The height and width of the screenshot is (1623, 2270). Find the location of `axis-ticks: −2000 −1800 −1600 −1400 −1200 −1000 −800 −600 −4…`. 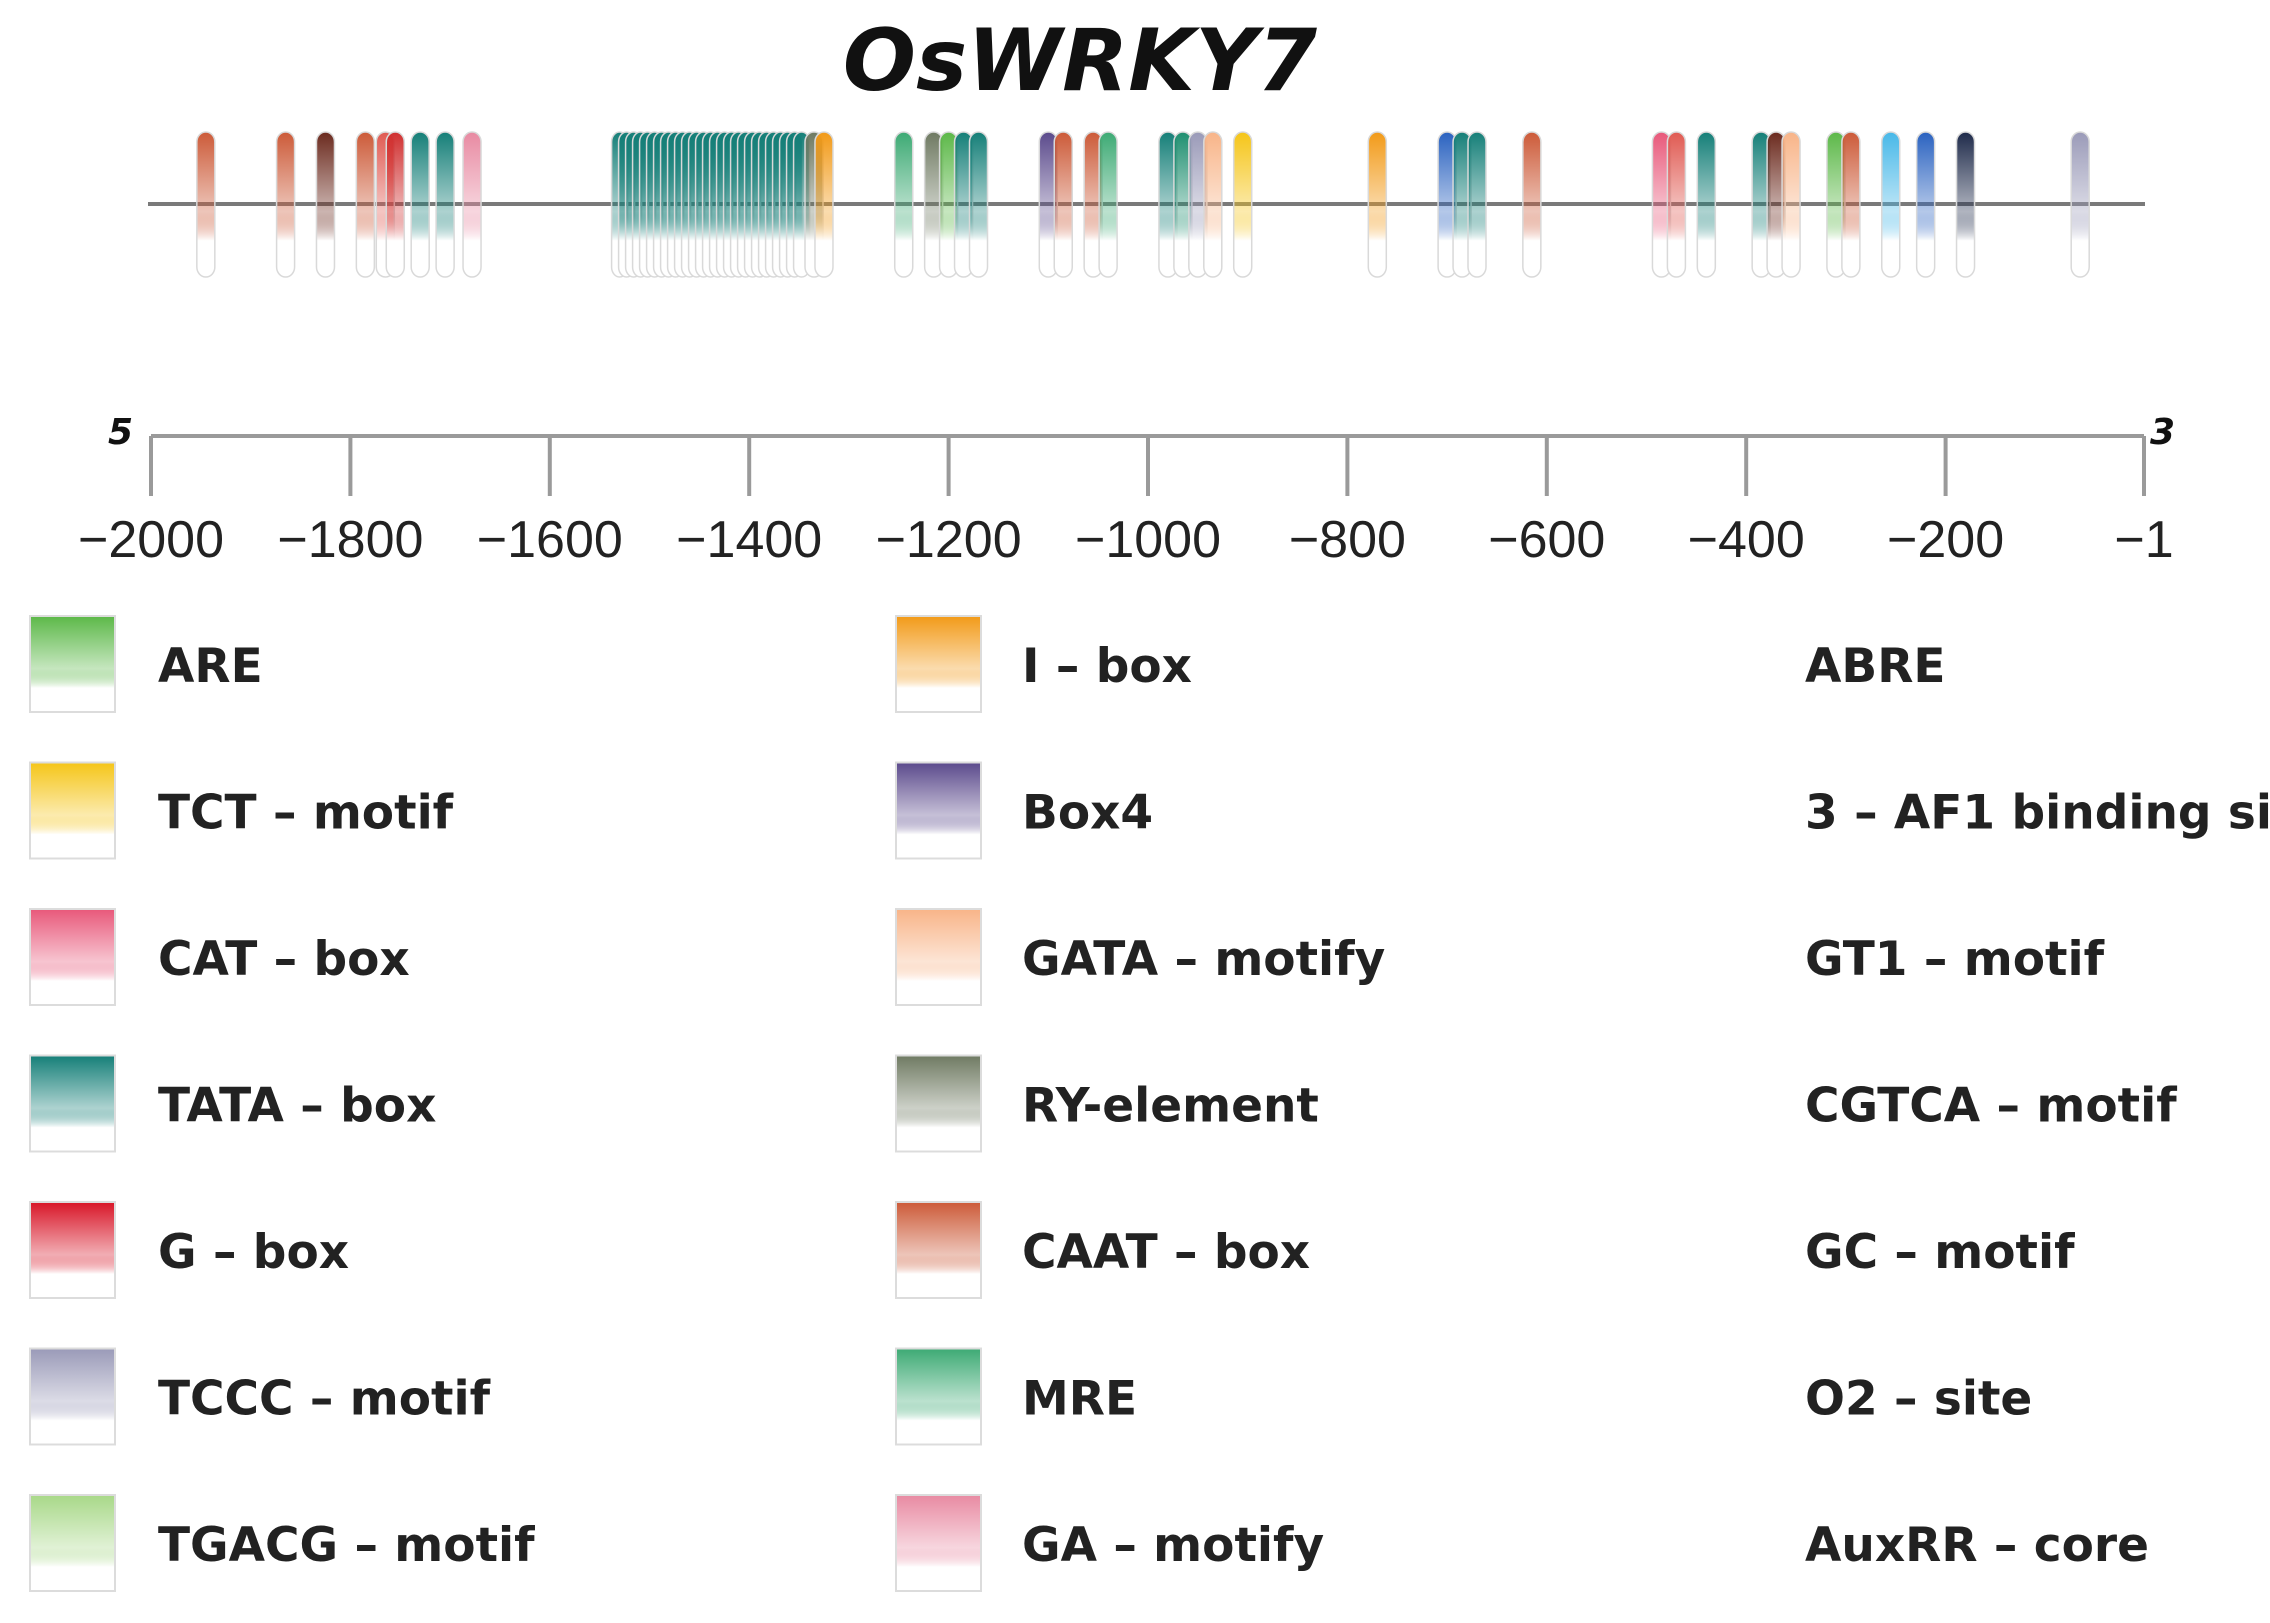

axis-ticks: −2000 −1800 −1600 −1400 −1200 −1000 −800 −600 −4… is located at coordinates (1126, 502).